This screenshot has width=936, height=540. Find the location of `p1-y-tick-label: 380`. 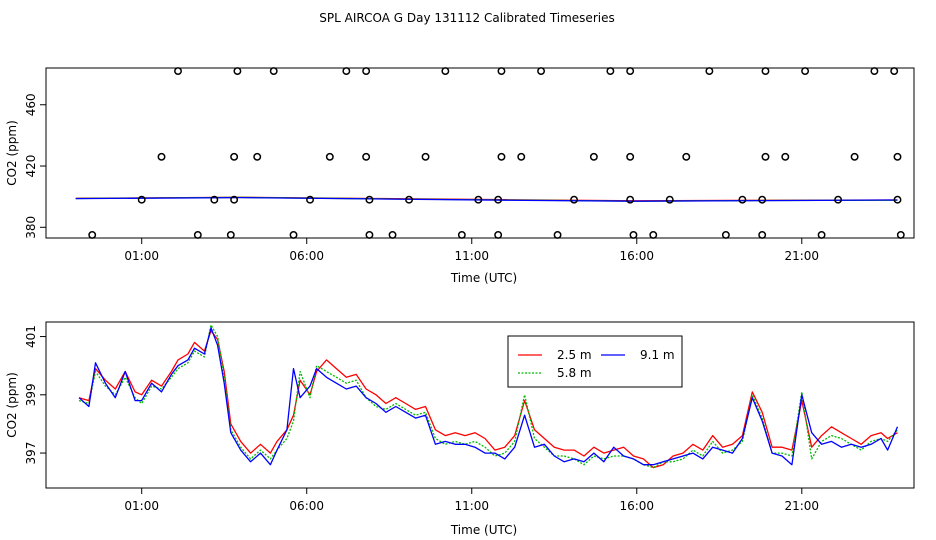

p1-y-tick-label: 380 is located at coordinates (31, 227).